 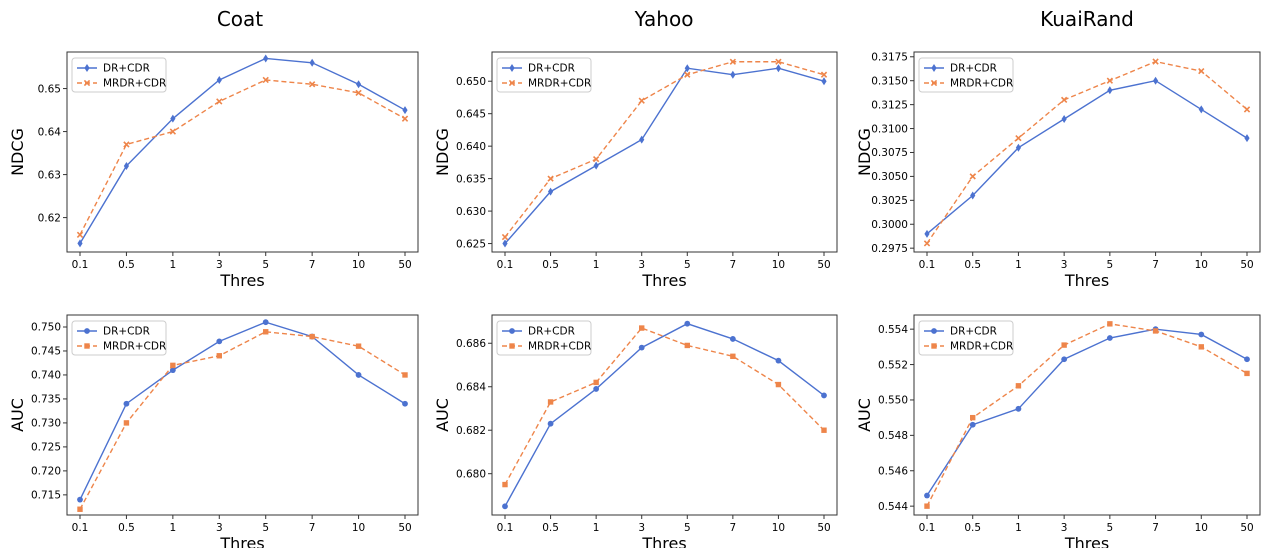 What do you see at coordinates (889, 201) in the screenshot?
I see `y-tick-label: 0.3025` at bounding box center [889, 201].